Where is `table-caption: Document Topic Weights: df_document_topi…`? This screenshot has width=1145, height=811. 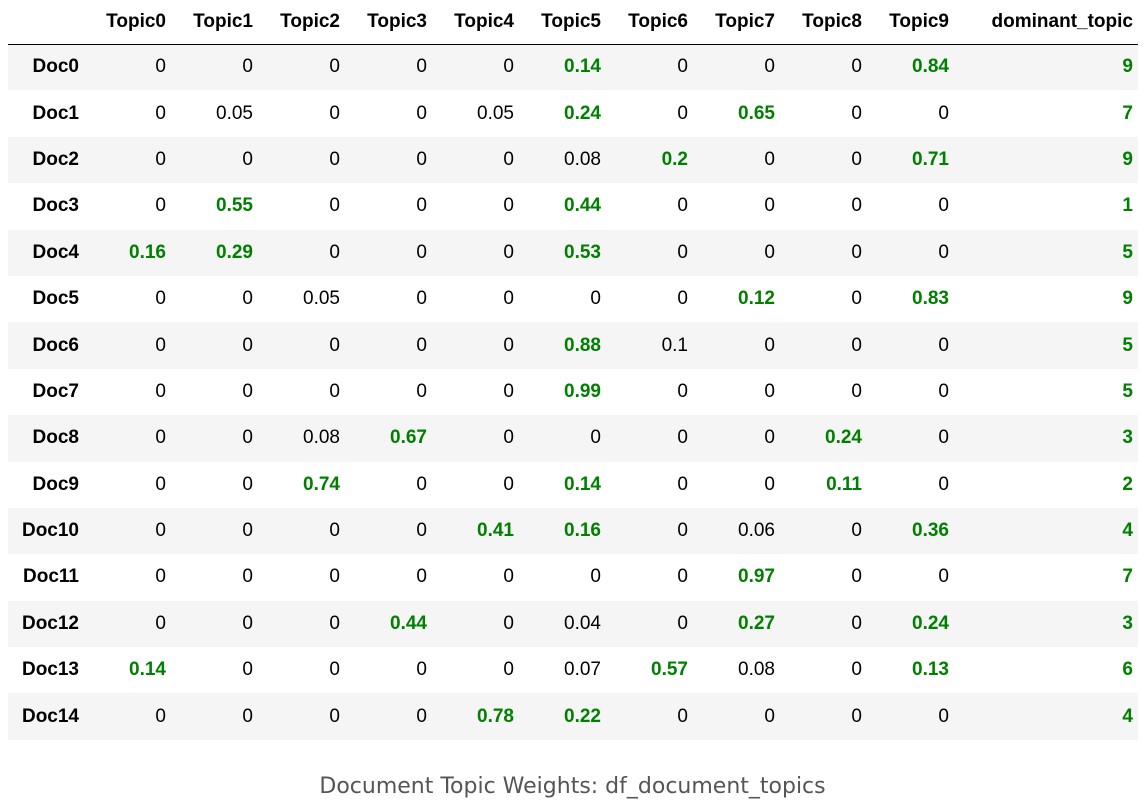 table-caption: Document Topic Weights: df_document_topi… is located at coordinates (572, 786).